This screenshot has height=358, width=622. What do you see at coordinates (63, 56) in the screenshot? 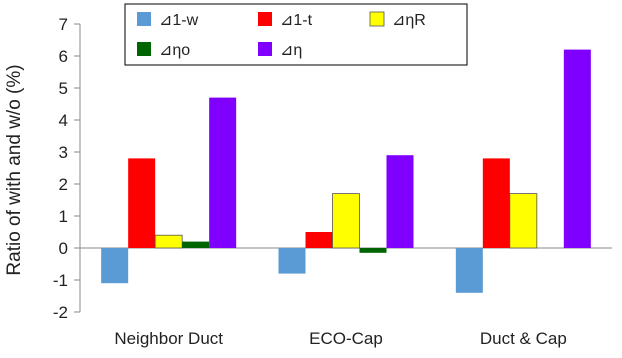
I see `y-tick-label: 6` at bounding box center [63, 56].